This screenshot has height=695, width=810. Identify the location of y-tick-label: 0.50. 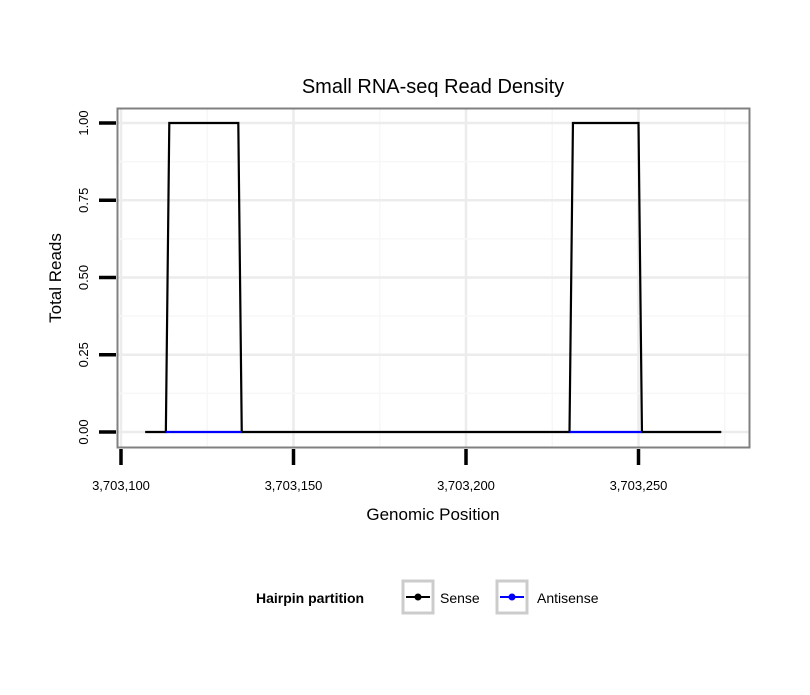
(83, 277).